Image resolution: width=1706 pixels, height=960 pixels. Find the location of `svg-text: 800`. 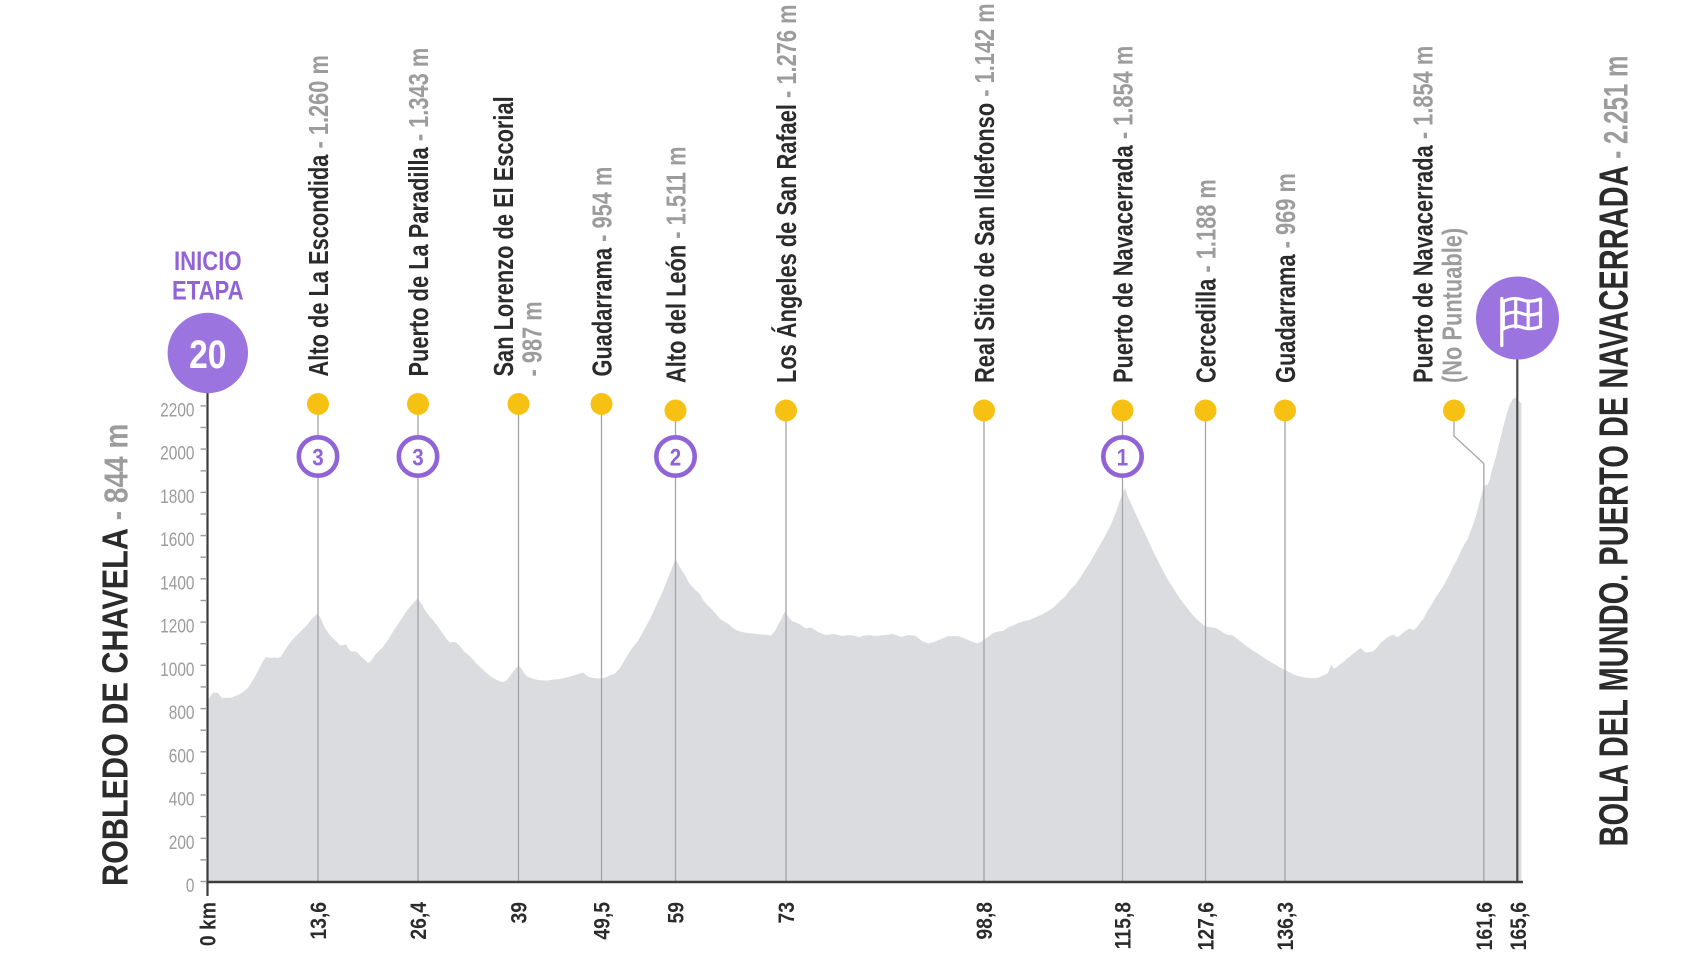

svg-text: 800 is located at coordinates (182, 712).